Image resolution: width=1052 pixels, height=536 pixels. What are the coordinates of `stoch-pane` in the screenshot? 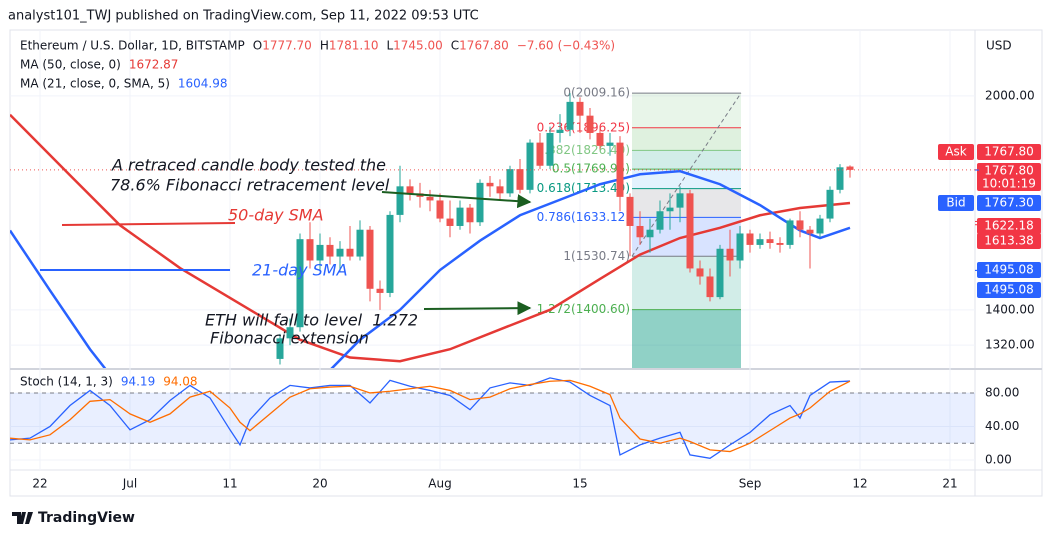 It's located at (492, 418).